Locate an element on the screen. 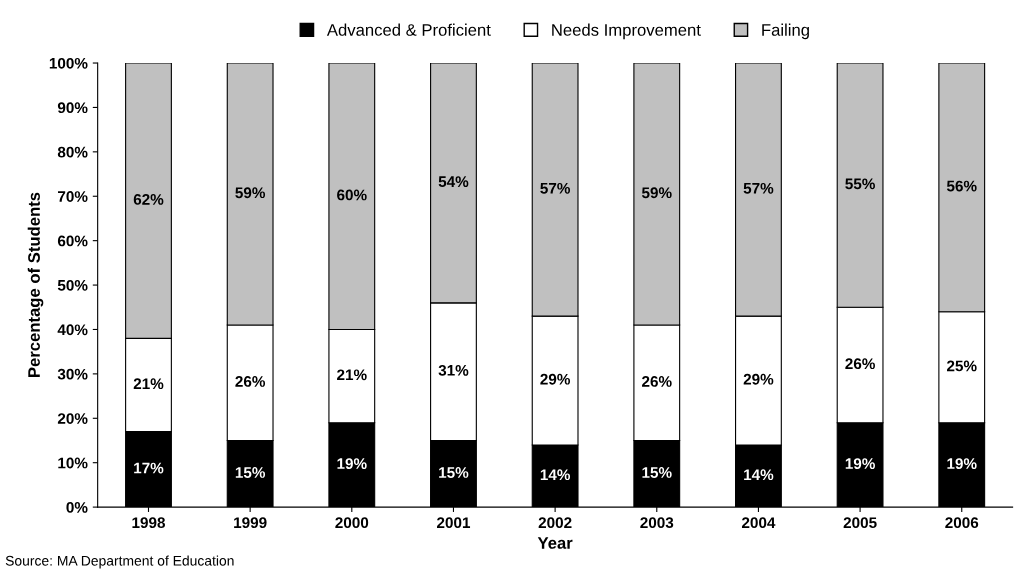 This screenshot has height=573, width=1028. data-label: 31% is located at coordinates (453, 370).